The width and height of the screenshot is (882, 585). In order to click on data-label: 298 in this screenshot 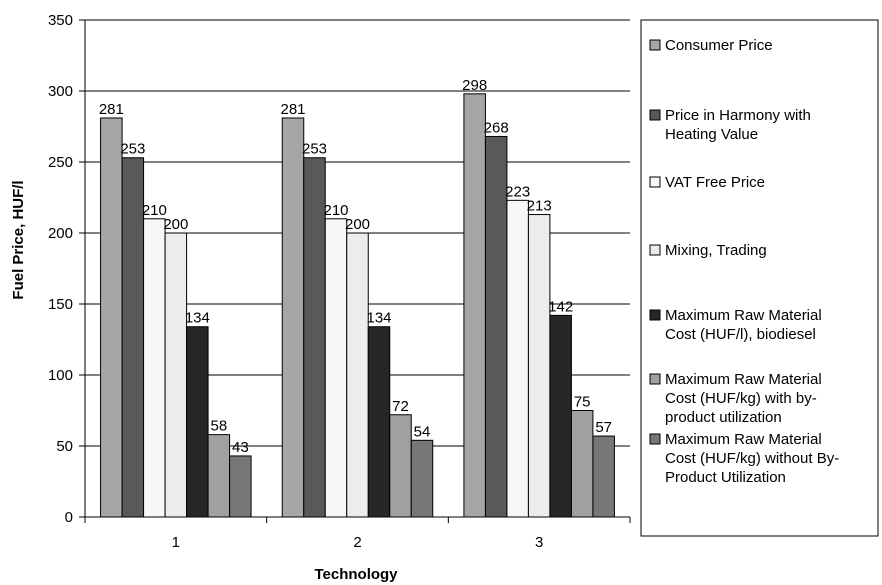, I will do `click(474, 85)`.